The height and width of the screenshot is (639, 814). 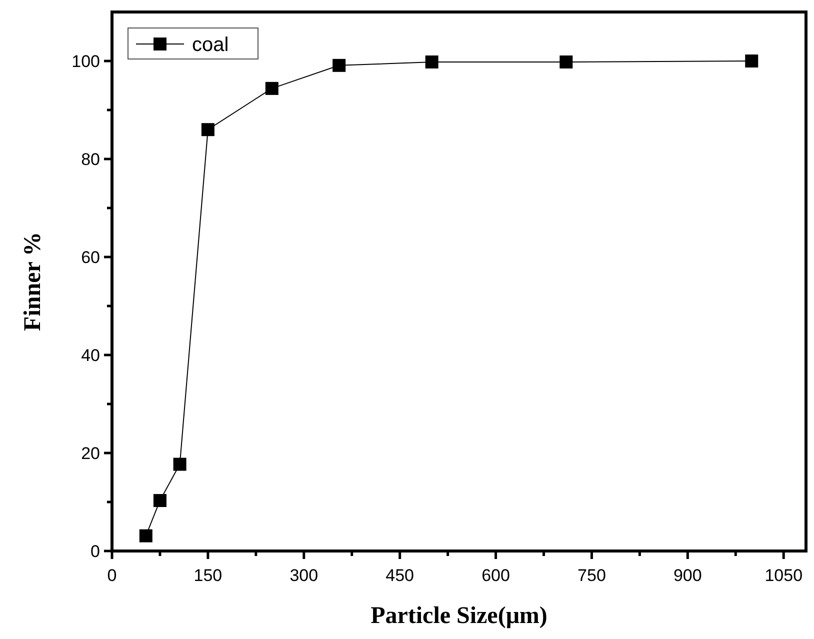 I want to click on x-tick-label: 900, so click(x=687, y=575).